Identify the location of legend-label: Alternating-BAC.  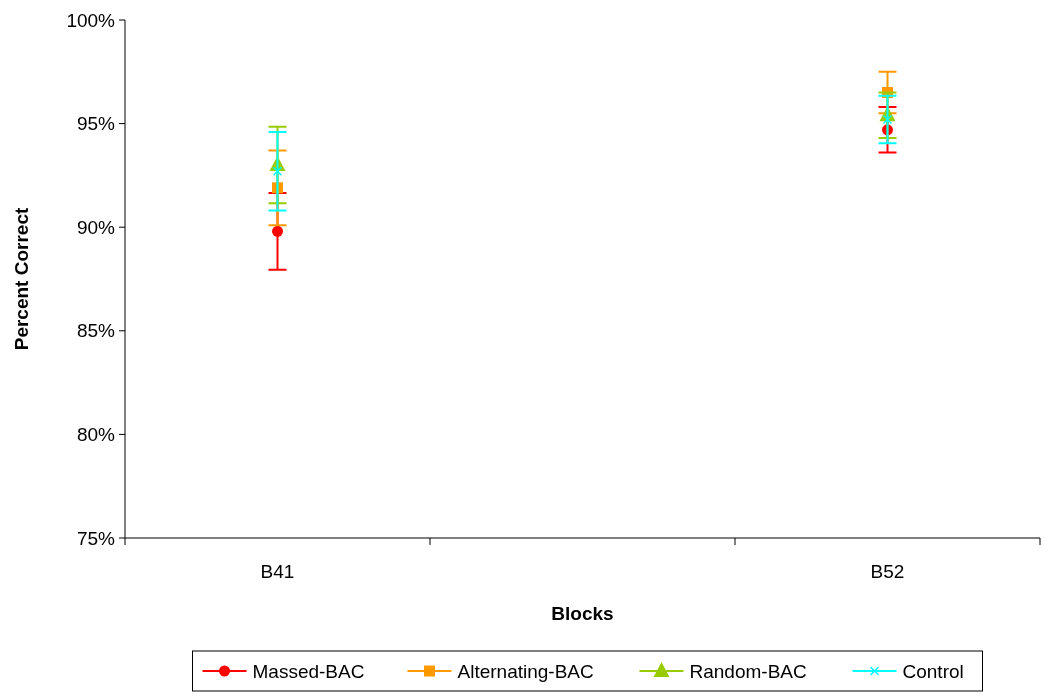
(525, 671).